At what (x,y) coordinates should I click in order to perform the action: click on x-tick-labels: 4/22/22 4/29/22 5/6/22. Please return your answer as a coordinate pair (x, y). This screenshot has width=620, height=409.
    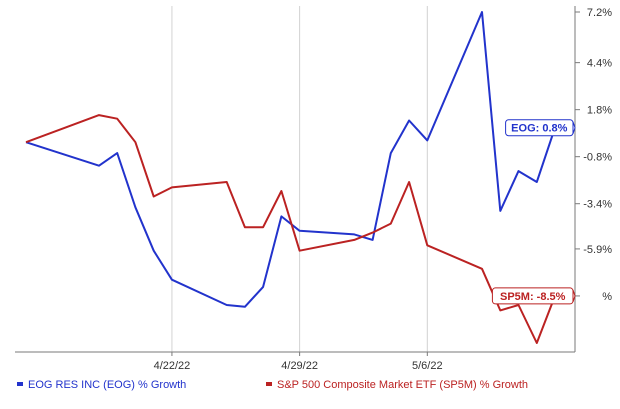
    Looking at the image, I should click on (298, 366).